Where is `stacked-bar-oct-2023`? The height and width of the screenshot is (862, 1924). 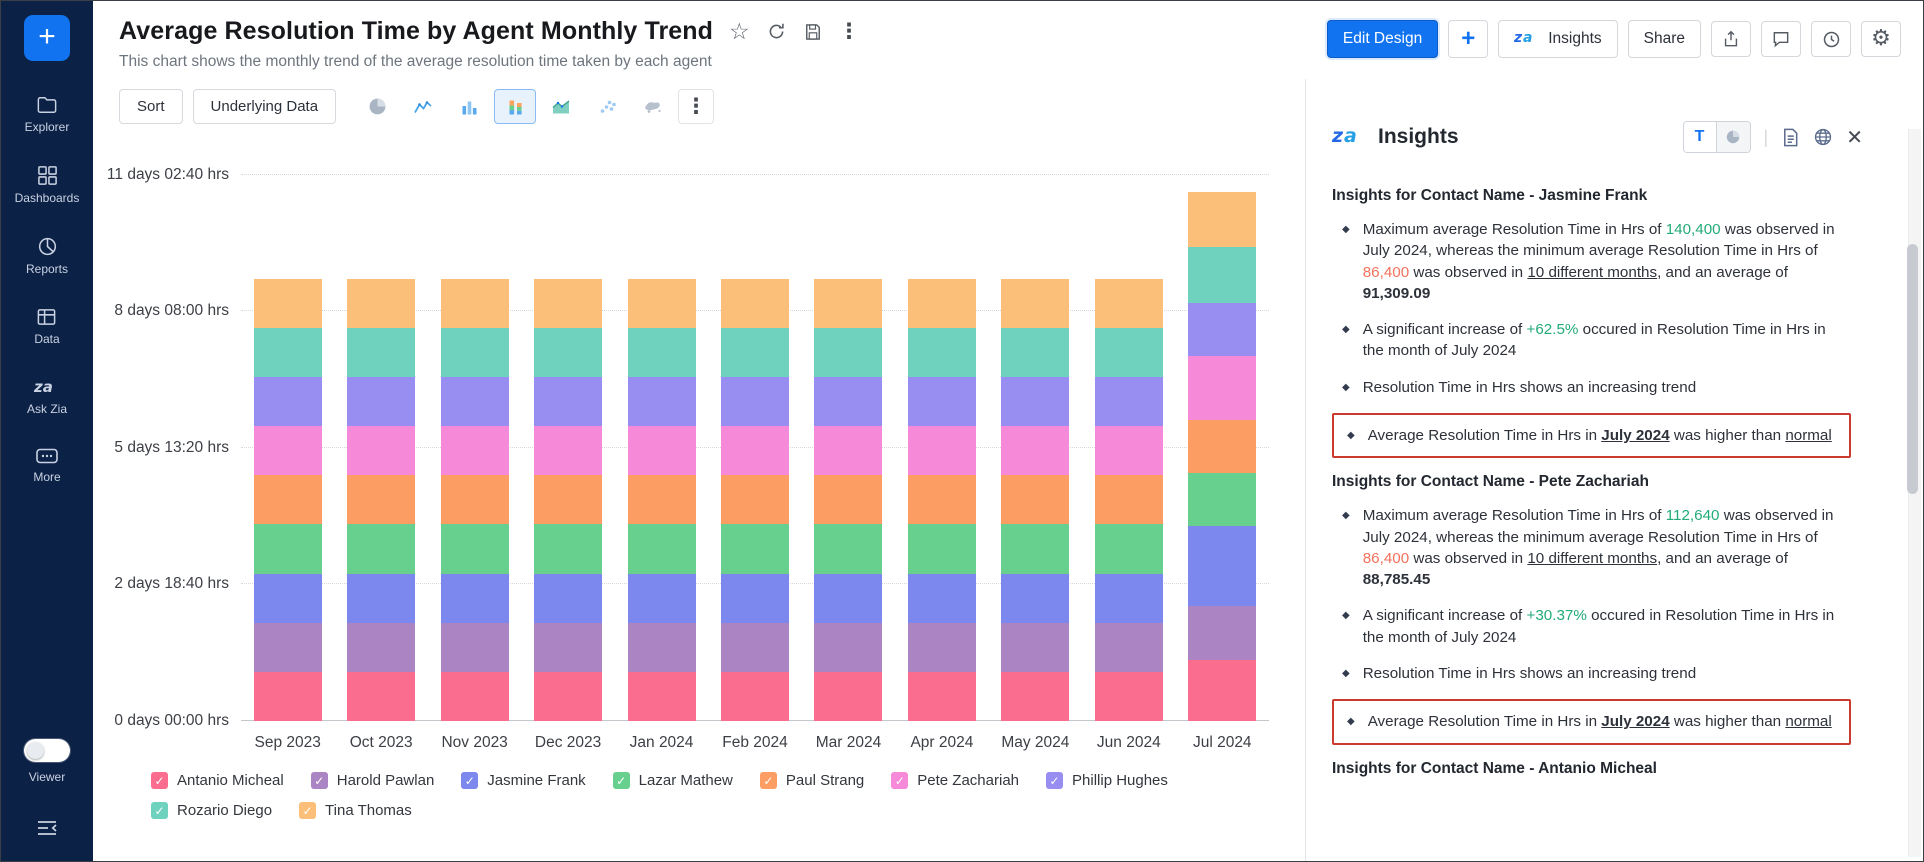
stacked-bar-oct-2023 is located at coordinates (381, 499).